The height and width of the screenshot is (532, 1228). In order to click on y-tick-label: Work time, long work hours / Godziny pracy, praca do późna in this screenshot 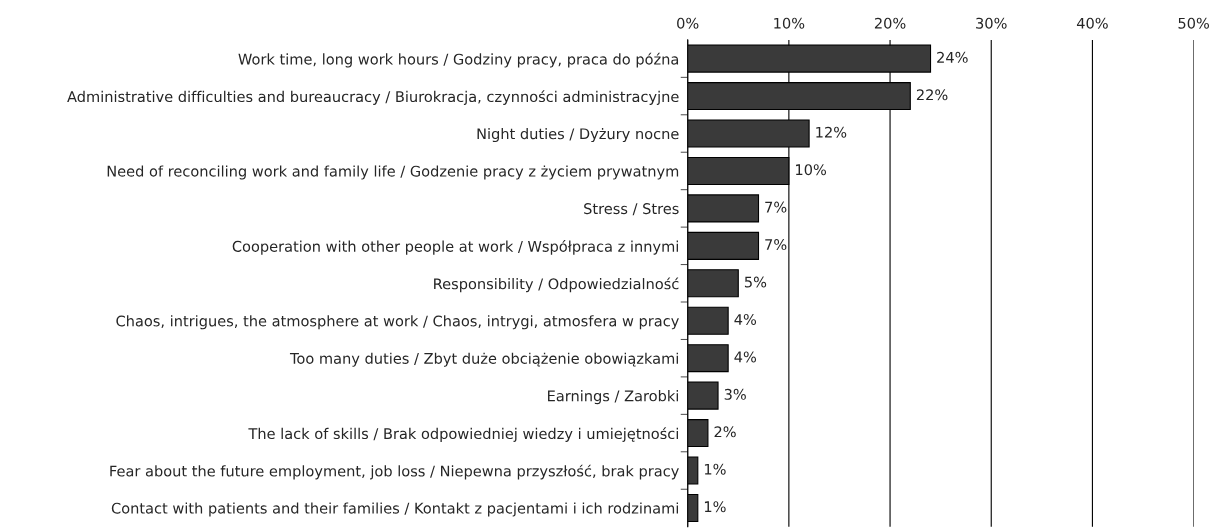, I will do `click(458, 60)`.